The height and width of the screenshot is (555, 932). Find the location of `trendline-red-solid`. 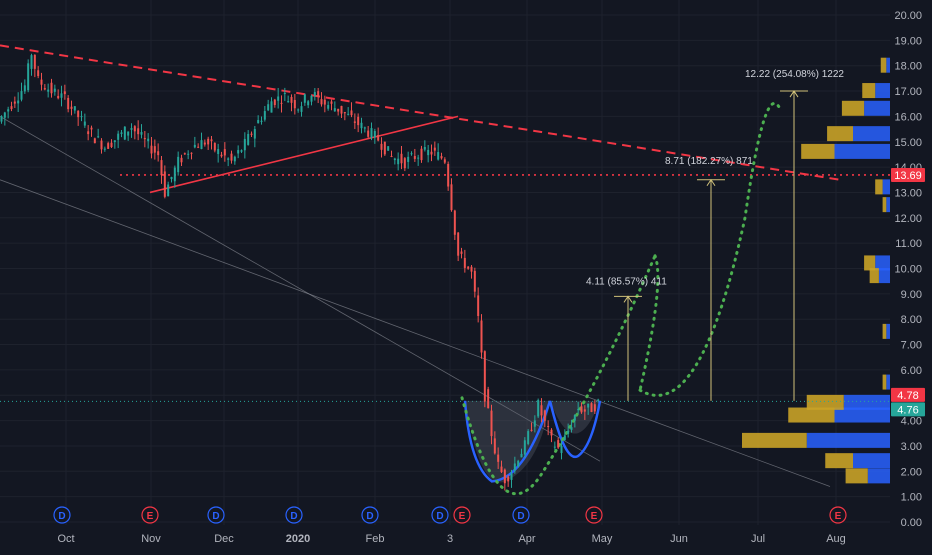

trendline-red-solid is located at coordinates (304, 154).